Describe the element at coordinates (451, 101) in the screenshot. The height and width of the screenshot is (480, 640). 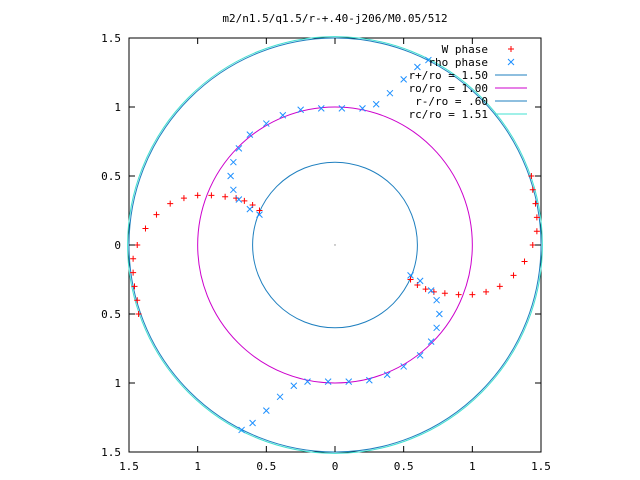
I see `legend-label: r-/ro = .60` at that location.